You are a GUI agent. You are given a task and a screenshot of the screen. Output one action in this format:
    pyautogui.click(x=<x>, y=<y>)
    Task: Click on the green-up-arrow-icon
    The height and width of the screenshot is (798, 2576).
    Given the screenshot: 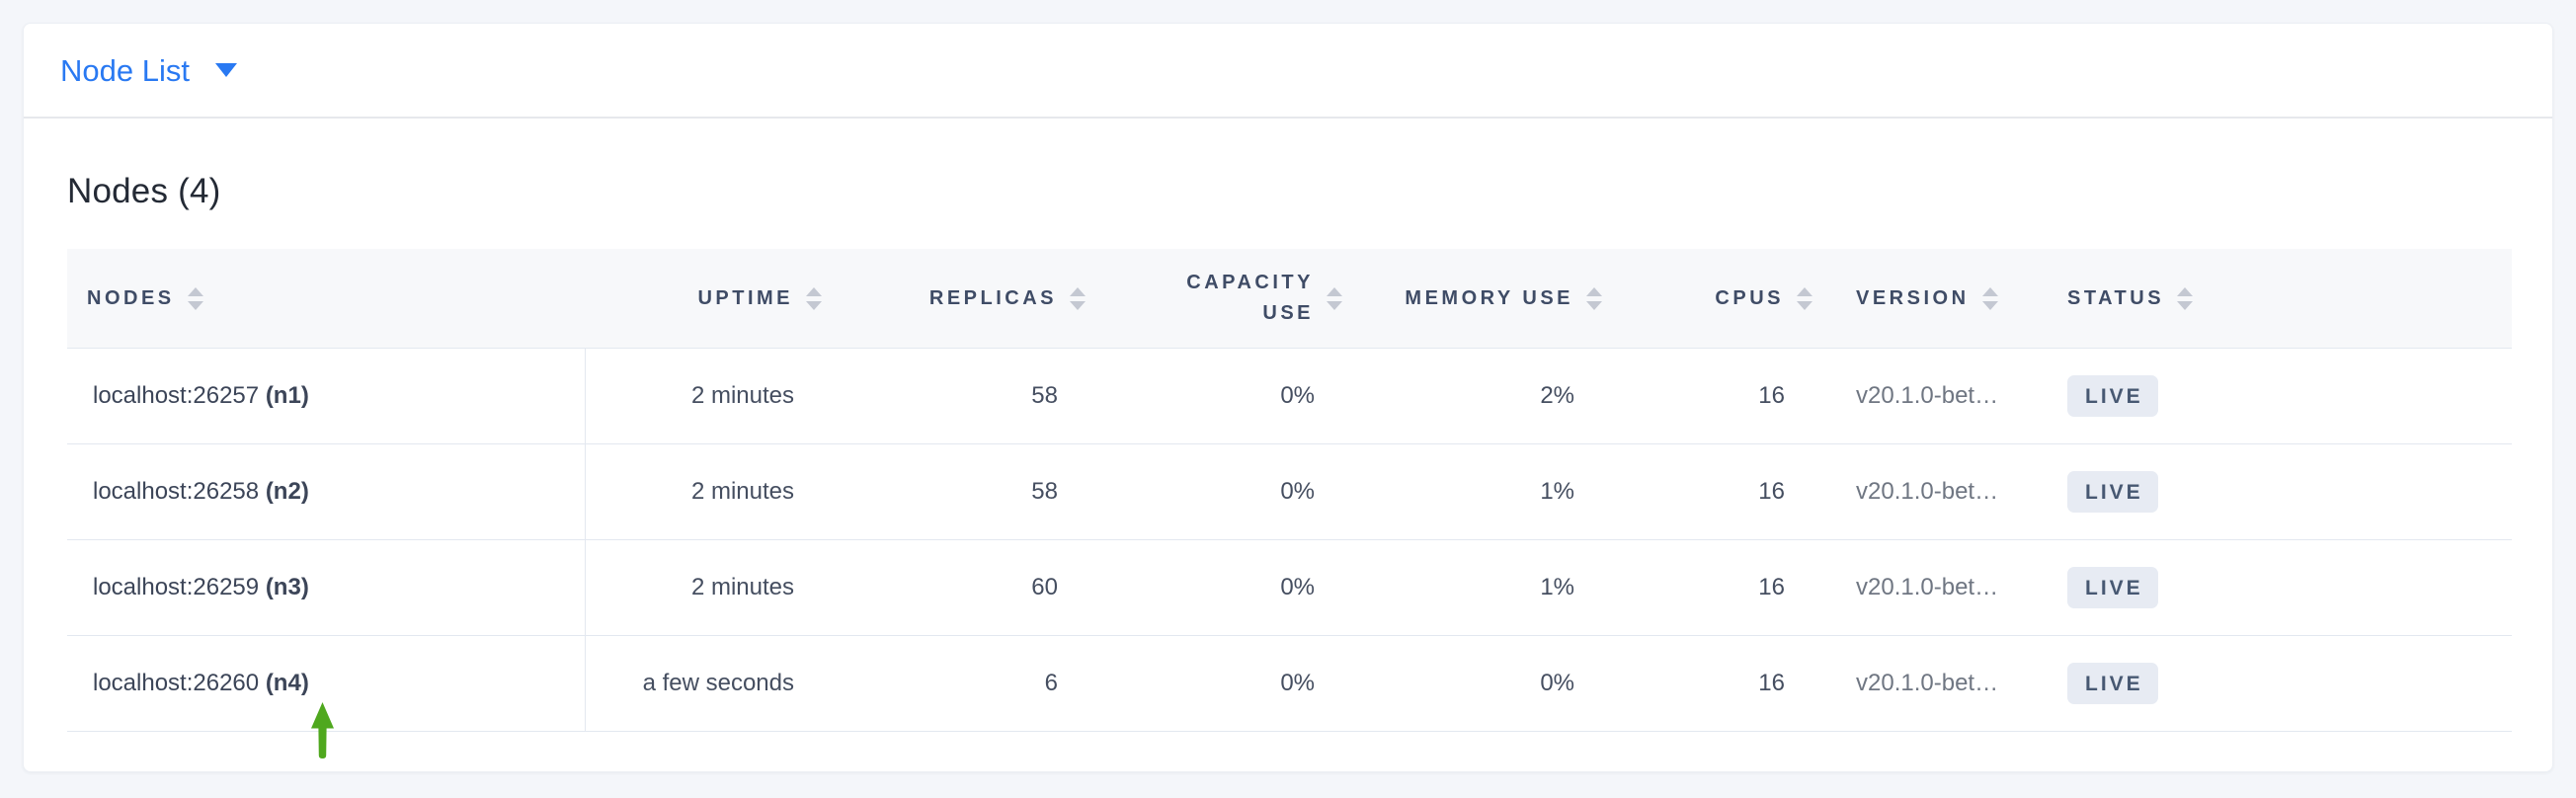 What is the action you would take?
    pyautogui.click(x=322, y=730)
    